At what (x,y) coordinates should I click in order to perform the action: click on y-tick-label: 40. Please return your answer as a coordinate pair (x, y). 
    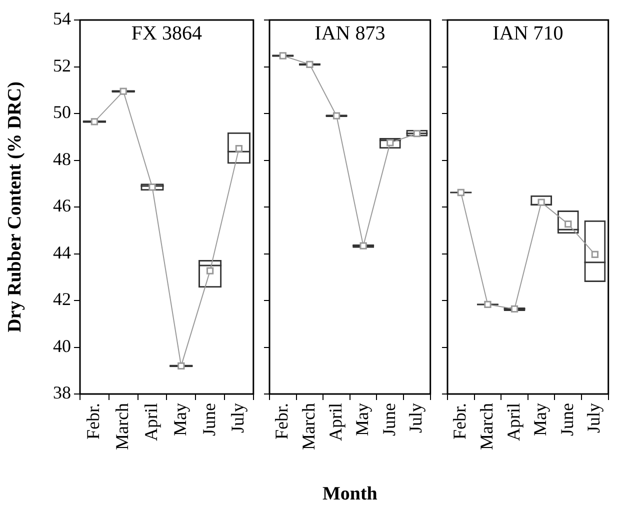
    Looking at the image, I should click on (62, 346).